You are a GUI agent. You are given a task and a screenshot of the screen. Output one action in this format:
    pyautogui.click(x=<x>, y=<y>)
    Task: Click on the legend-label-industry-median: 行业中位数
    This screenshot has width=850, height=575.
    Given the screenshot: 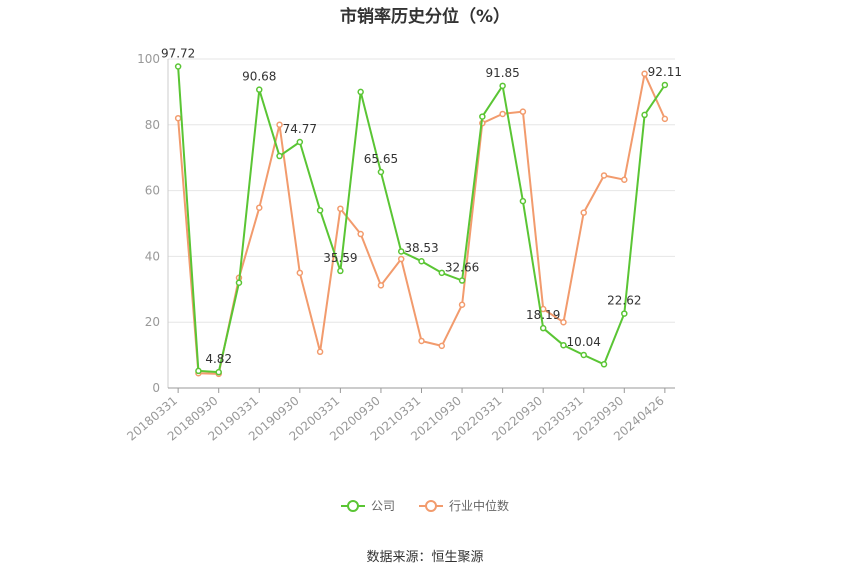 What is the action you would take?
    pyautogui.click(x=479, y=506)
    